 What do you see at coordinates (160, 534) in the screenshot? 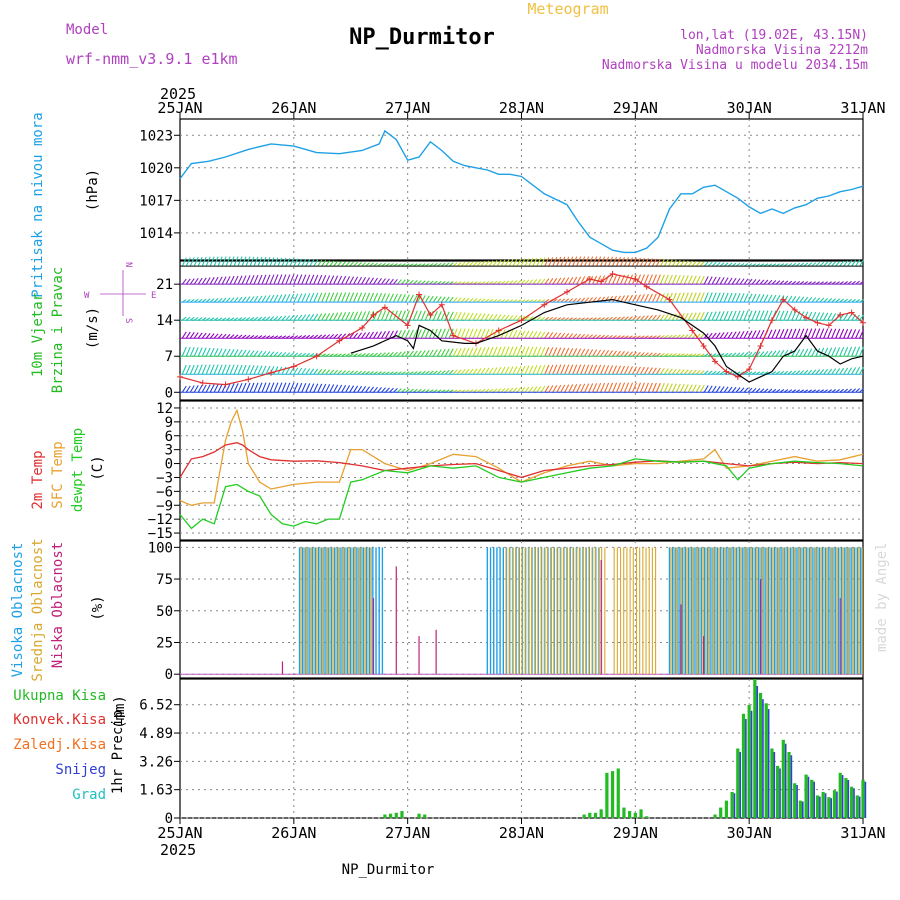
I see `y-tick-label: −15` at bounding box center [160, 534].